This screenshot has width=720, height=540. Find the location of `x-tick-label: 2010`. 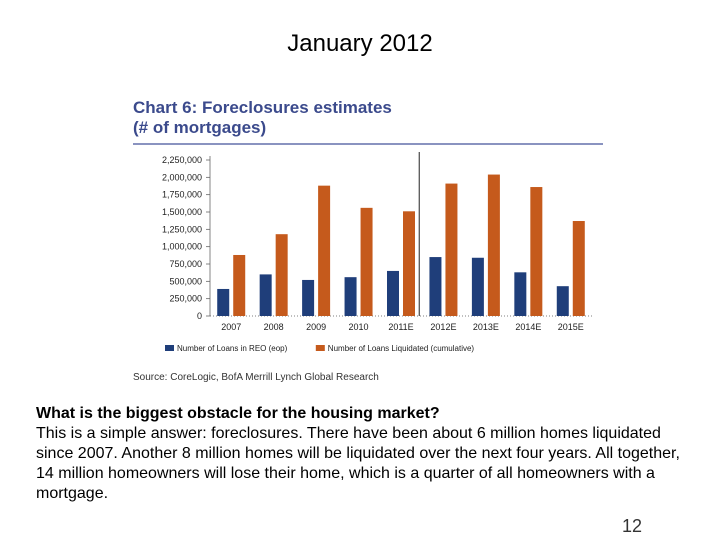

x-tick-label: 2010 is located at coordinates (359, 327).